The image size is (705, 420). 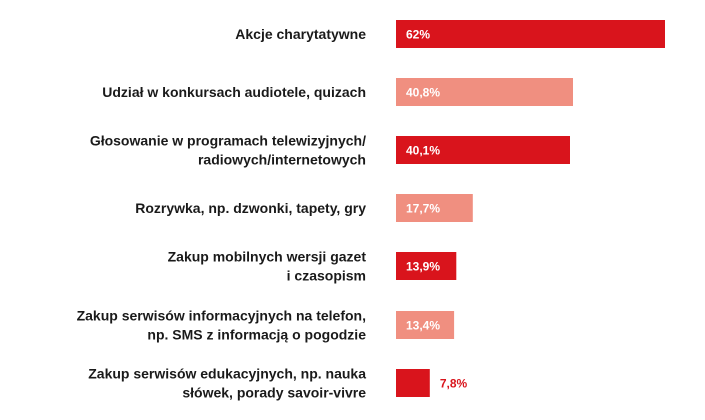 I want to click on category-label-line: słówek, porady savoir-vivre, so click(x=274, y=393).